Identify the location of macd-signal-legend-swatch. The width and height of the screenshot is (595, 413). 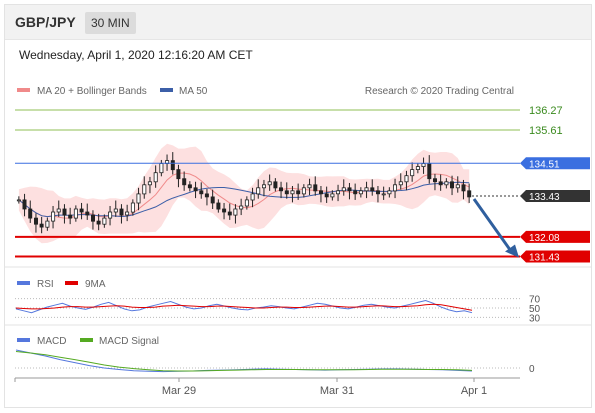
(86, 340).